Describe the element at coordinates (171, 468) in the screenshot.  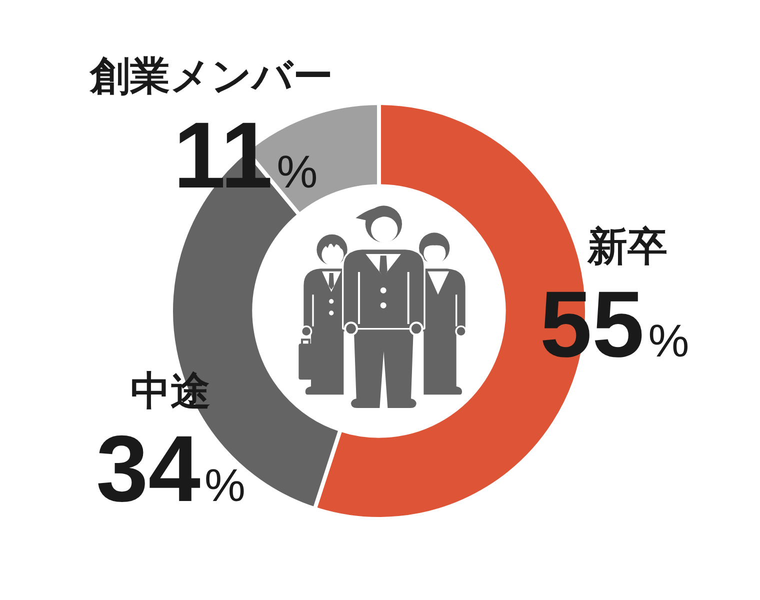
I see `data-label: 34%` at that location.